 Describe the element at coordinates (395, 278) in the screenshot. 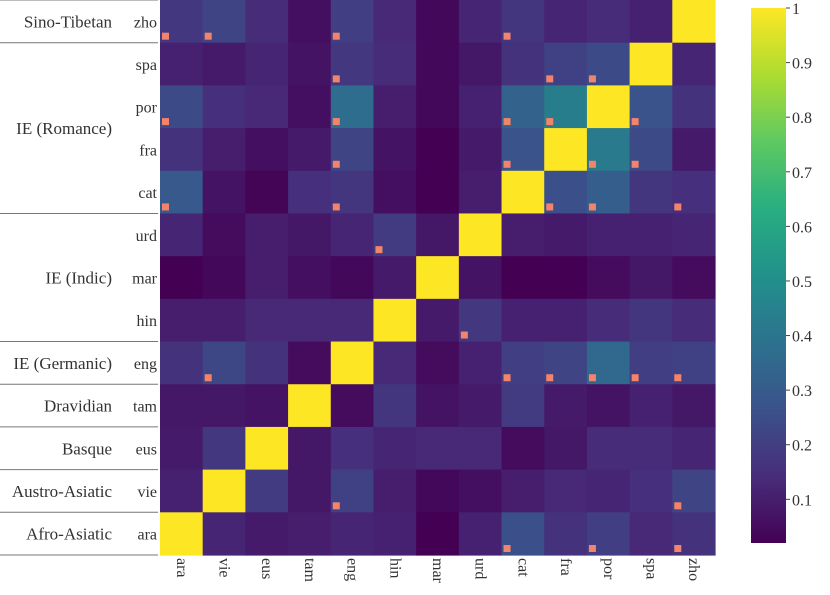

I see `cell-mar-hin` at that location.